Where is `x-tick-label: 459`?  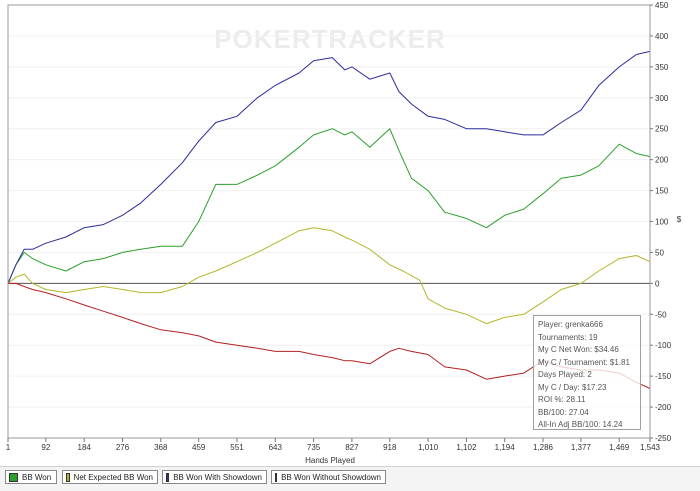
x-tick-label: 459 is located at coordinates (199, 447).